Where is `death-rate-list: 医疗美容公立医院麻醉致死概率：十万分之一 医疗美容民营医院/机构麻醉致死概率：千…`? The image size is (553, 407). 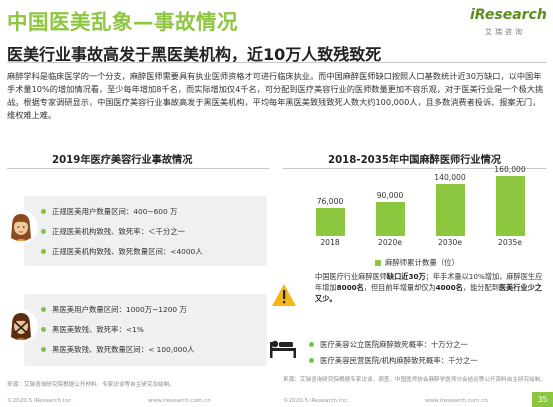
death-rate-list: 医疗美容公立医院麻醉致死概率：十万分之一 医疗美容民营医院/机构麻醉致死概率：千… is located at coordinates (393, 352).